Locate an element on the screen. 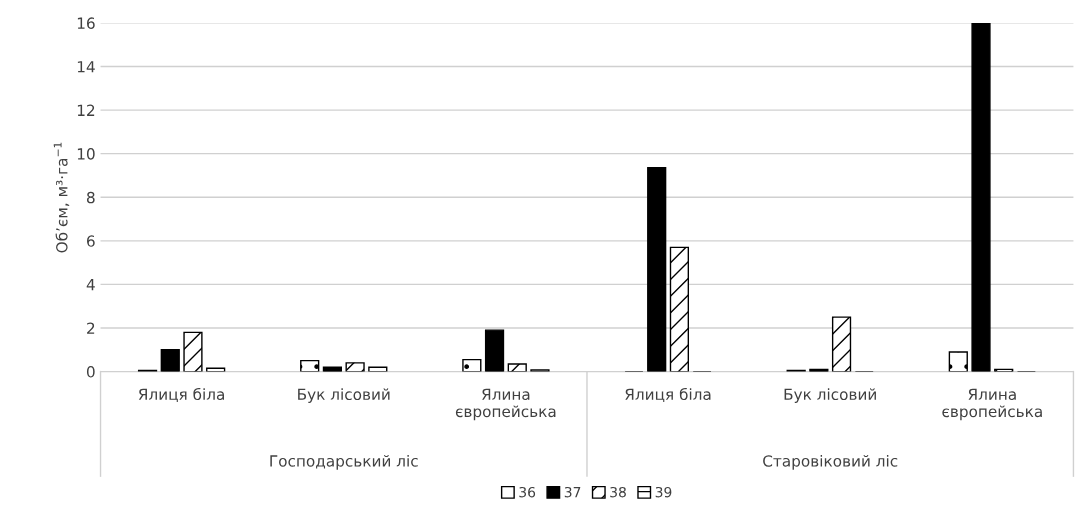 Image resolution: width=1081 pixels, height=509 pixels. y-tick-label: 14 is located at coordinates (86, 67).